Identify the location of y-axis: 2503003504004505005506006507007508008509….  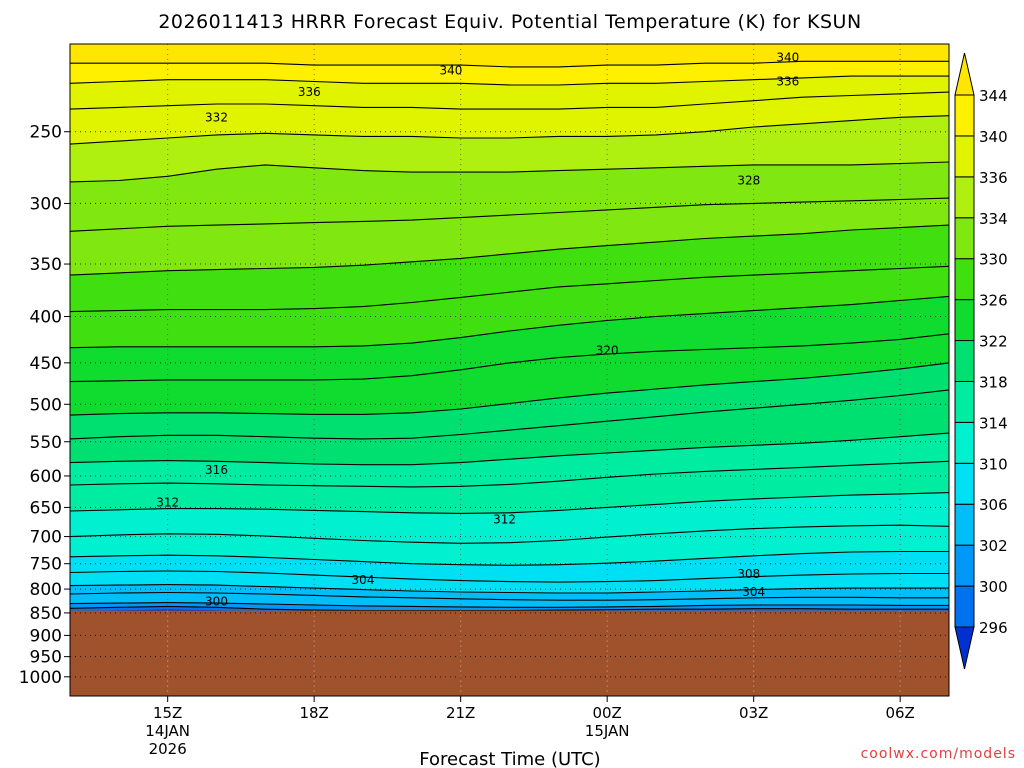
(44, 405).